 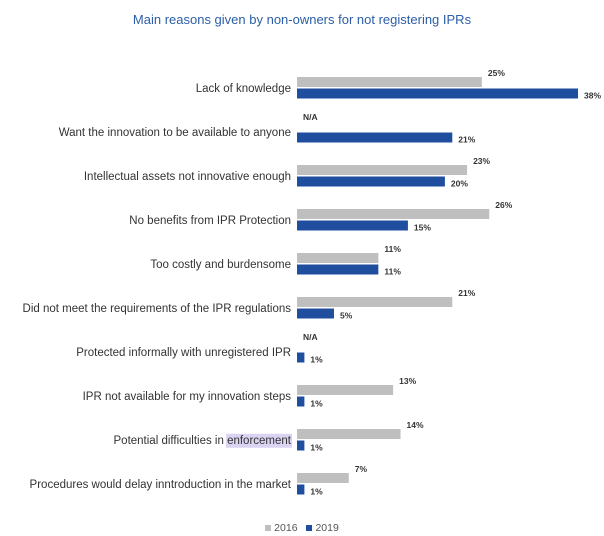 What do you see at coordinates (361, 469) in the screenshot?
I see `data-label-2016-procedures-would-delay-inntroduction-in-the-market: 7%` at bounding box center [361, 469].